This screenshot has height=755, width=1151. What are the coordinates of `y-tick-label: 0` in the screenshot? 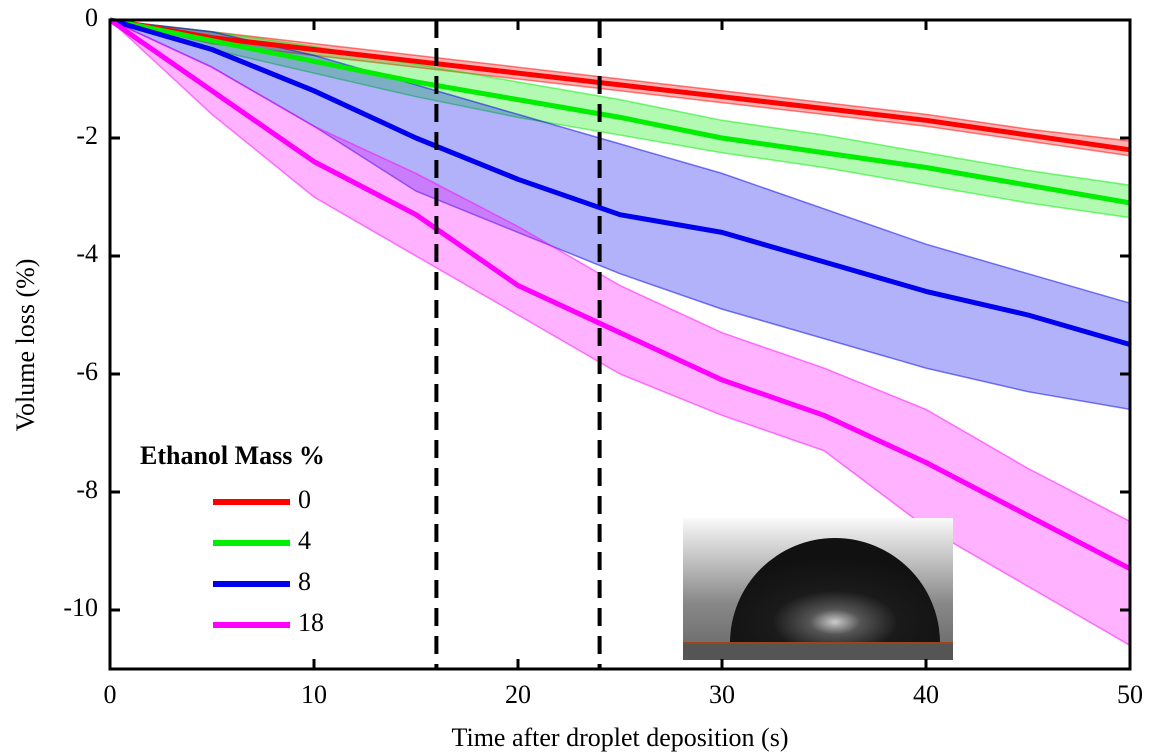 It's located at (91, 17).